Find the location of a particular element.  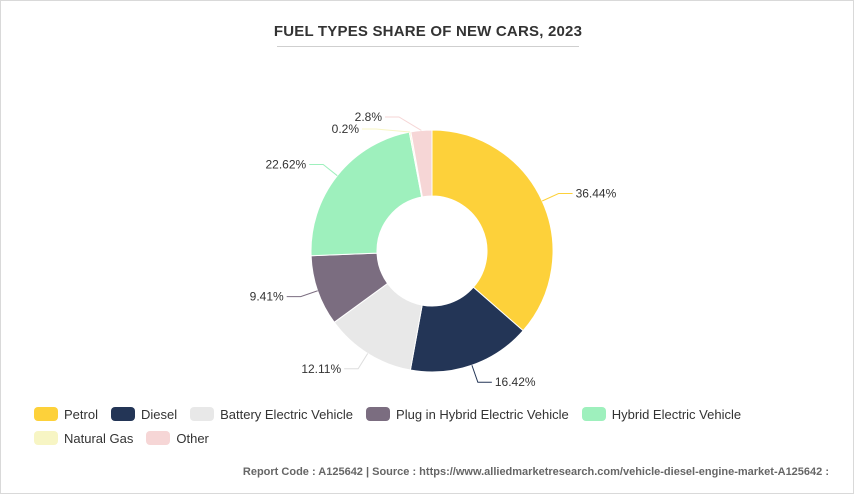

legend-item-natural-gas: Natural Gas is located at coordinates (83, 438).